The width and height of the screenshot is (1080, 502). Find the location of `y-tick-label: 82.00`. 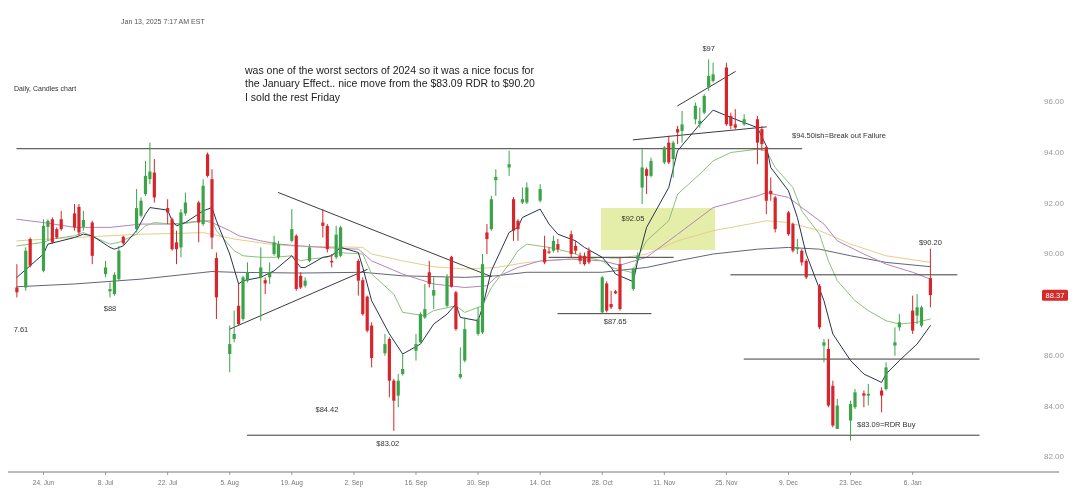

y-tick-label: 82.00 is located at coordinates (1054, 457).